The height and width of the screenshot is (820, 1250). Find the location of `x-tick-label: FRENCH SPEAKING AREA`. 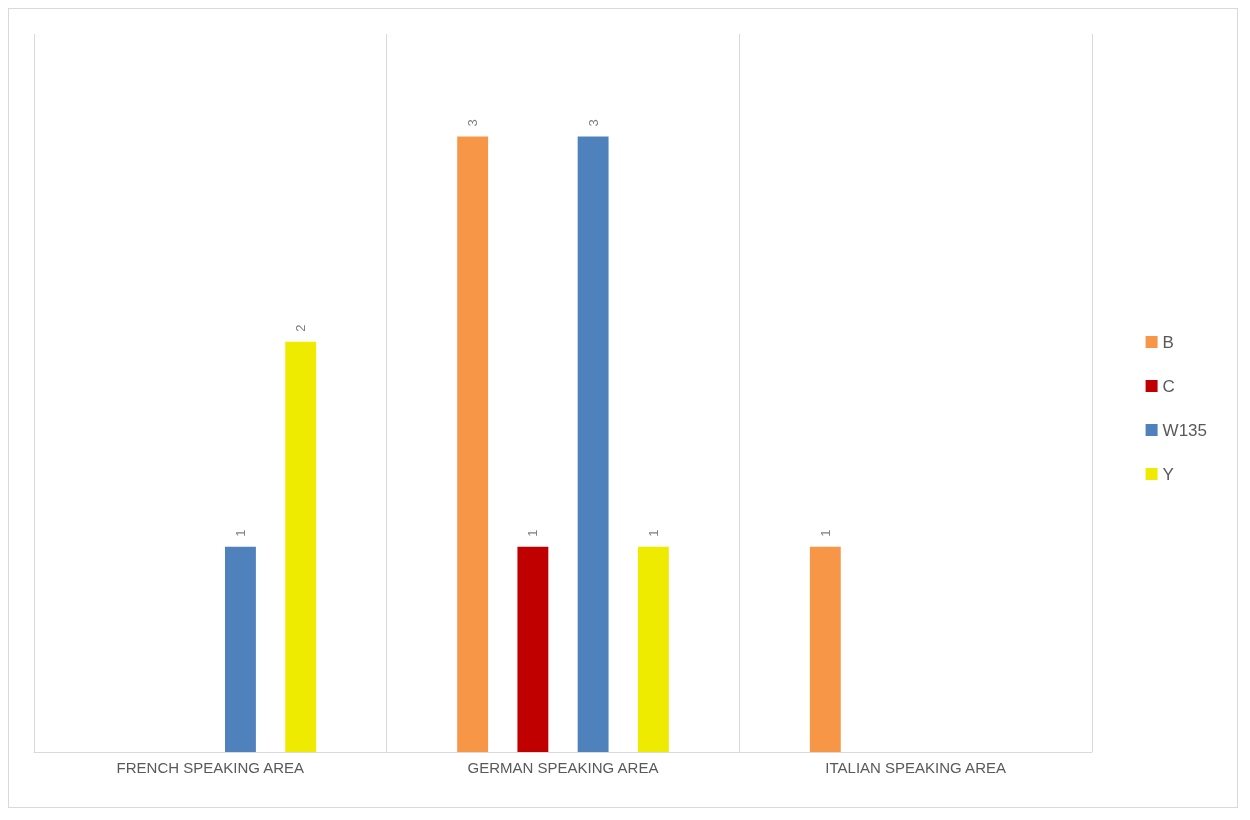

x-tick-label: FRENCH SPEAKING AREA is located at coordinates (210, 767).